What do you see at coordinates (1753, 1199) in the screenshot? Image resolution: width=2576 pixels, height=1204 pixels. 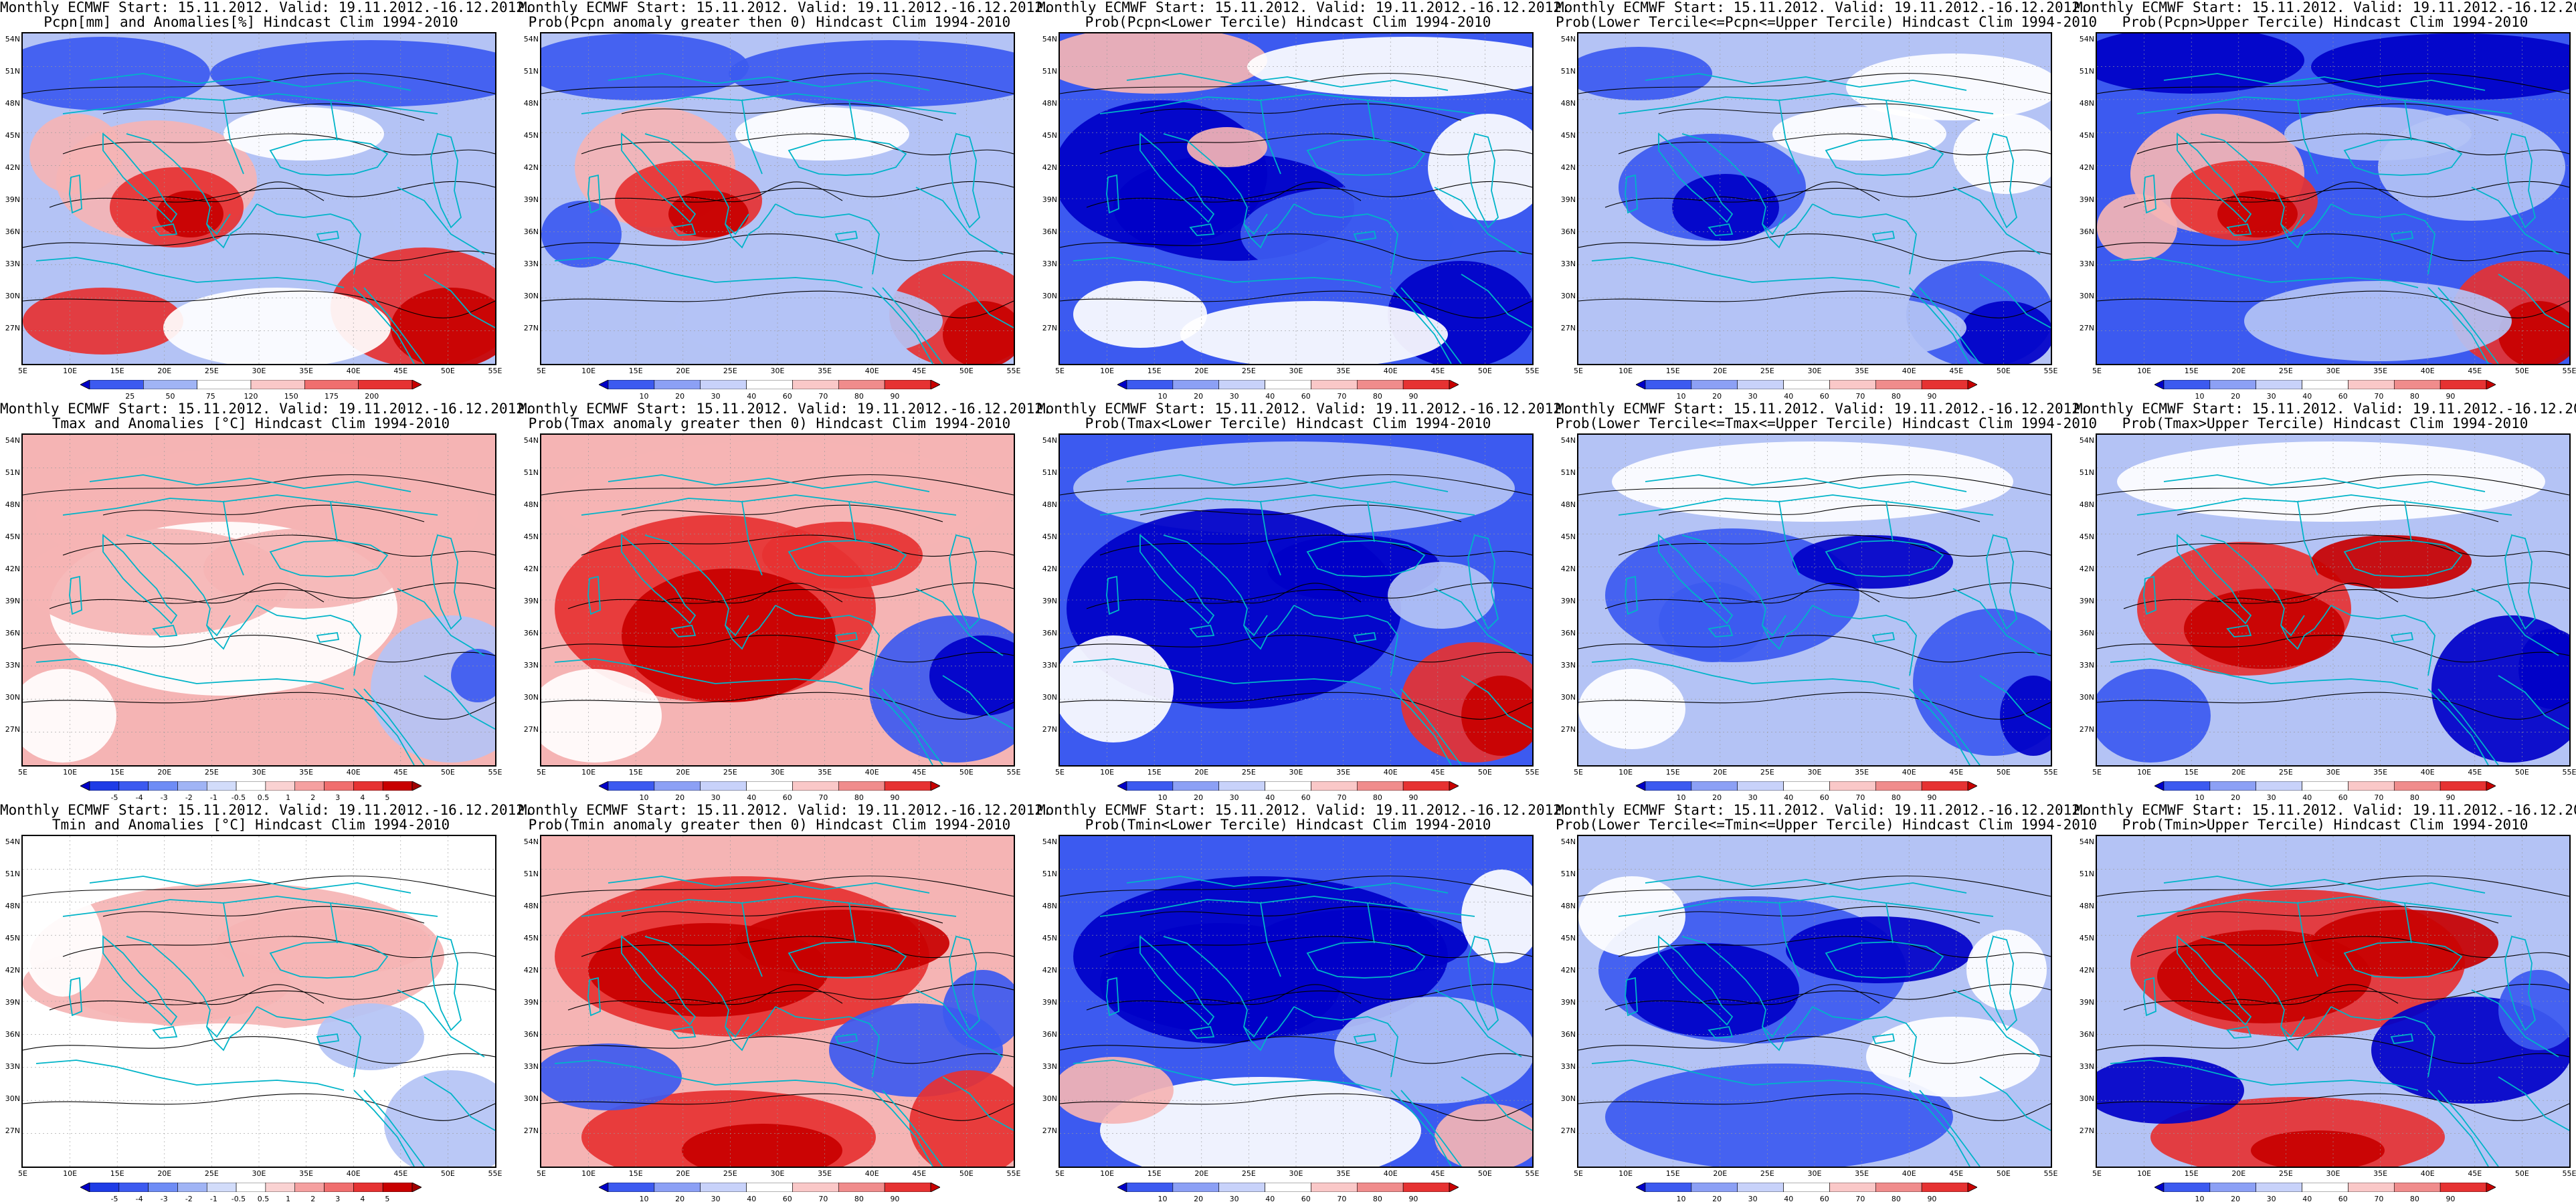 I see `colorbar-tick-label: 30` at bounding box center [1753, 1199].